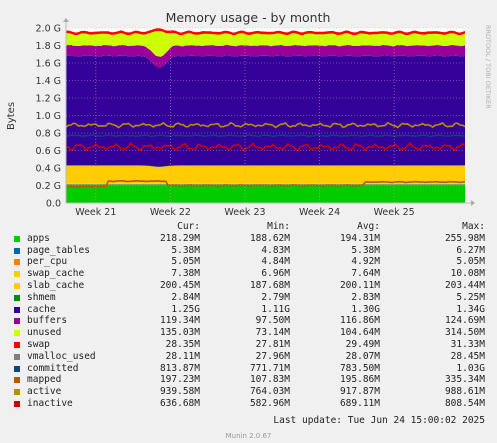 Image resolution: width=497 pixels, height=443 pixels. What do you see at coordinates (248, 274) in the screenshot?
I see `legend-row: swap_cache 7.38M 6.96M 7.64M 10.08M` at bounding box center [248, 274].